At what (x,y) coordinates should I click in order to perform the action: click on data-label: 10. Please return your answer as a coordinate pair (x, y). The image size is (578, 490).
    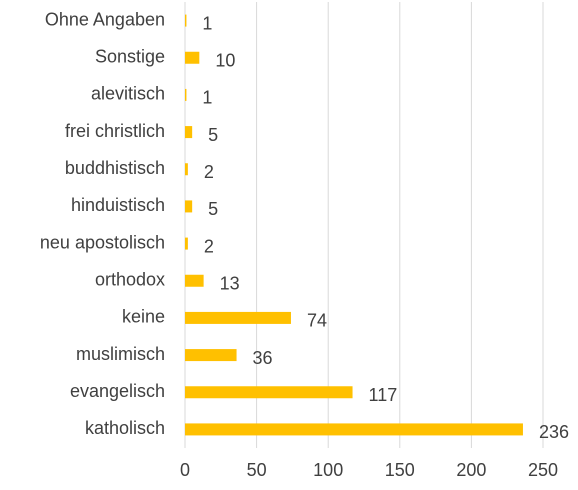
    Looking at the image, I should click on (225, 61).